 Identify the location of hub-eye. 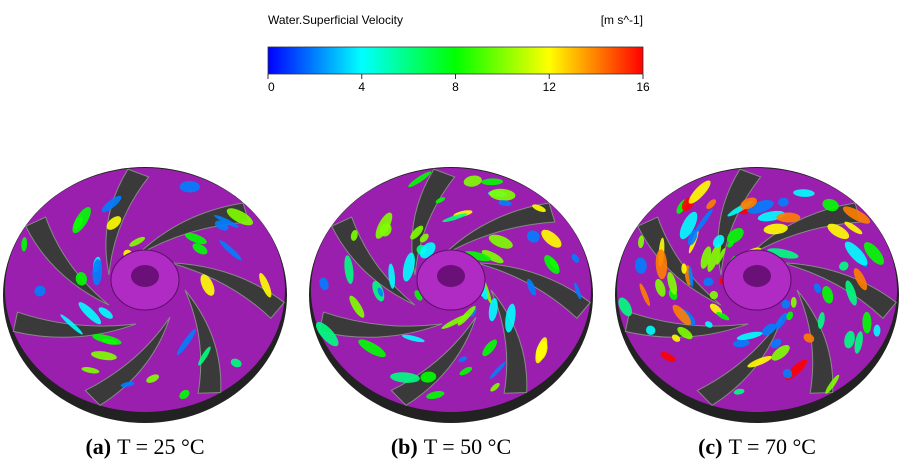
(145, 276).